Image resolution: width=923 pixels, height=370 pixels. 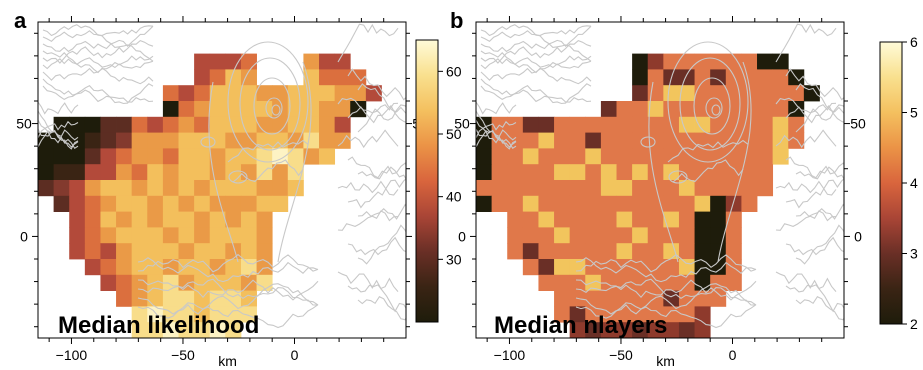 What do you see at coordinates (454, 259) in the screenshot?
I see `colorbar-tick-label: 30` at bounding box center [454, 259].